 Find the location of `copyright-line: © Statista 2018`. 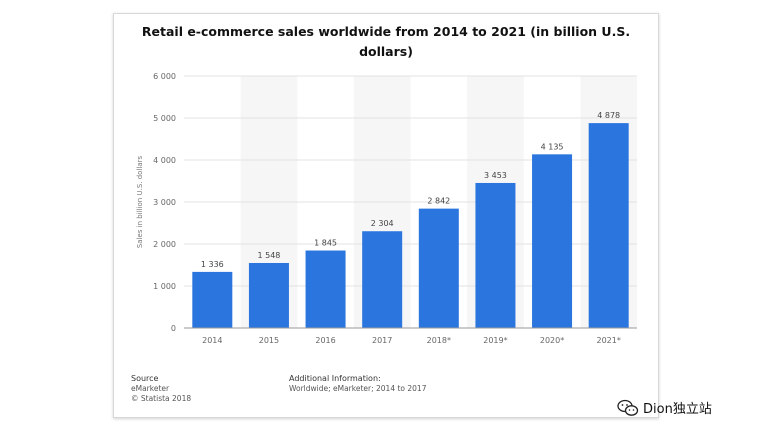

copyright-line: © Statista 2018 is located at coordinates (161, 398).